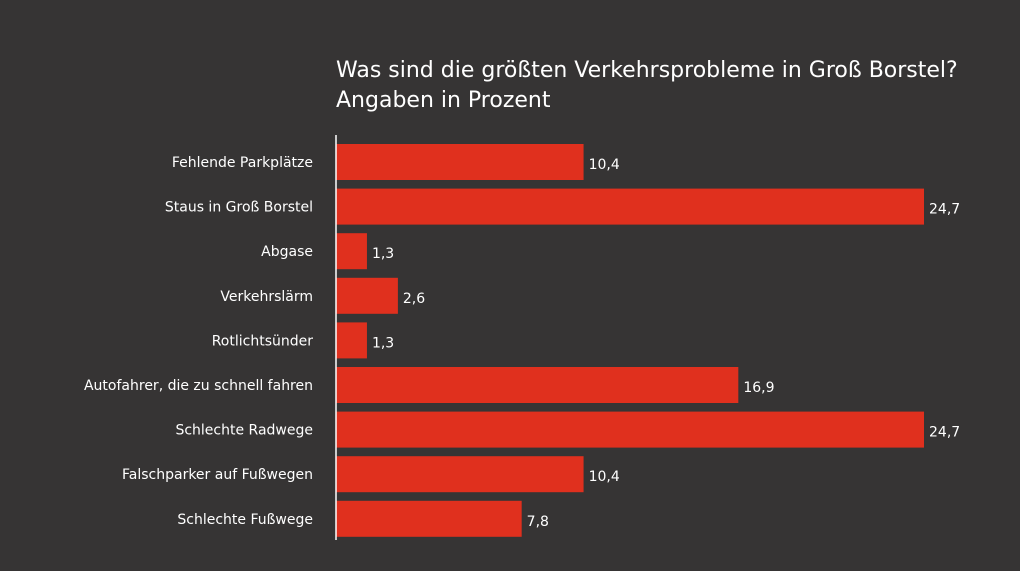 Image resolution: width=1020 pixels, height=571 pixels. I want to click on value-label: 7,8, so click(538, 522).